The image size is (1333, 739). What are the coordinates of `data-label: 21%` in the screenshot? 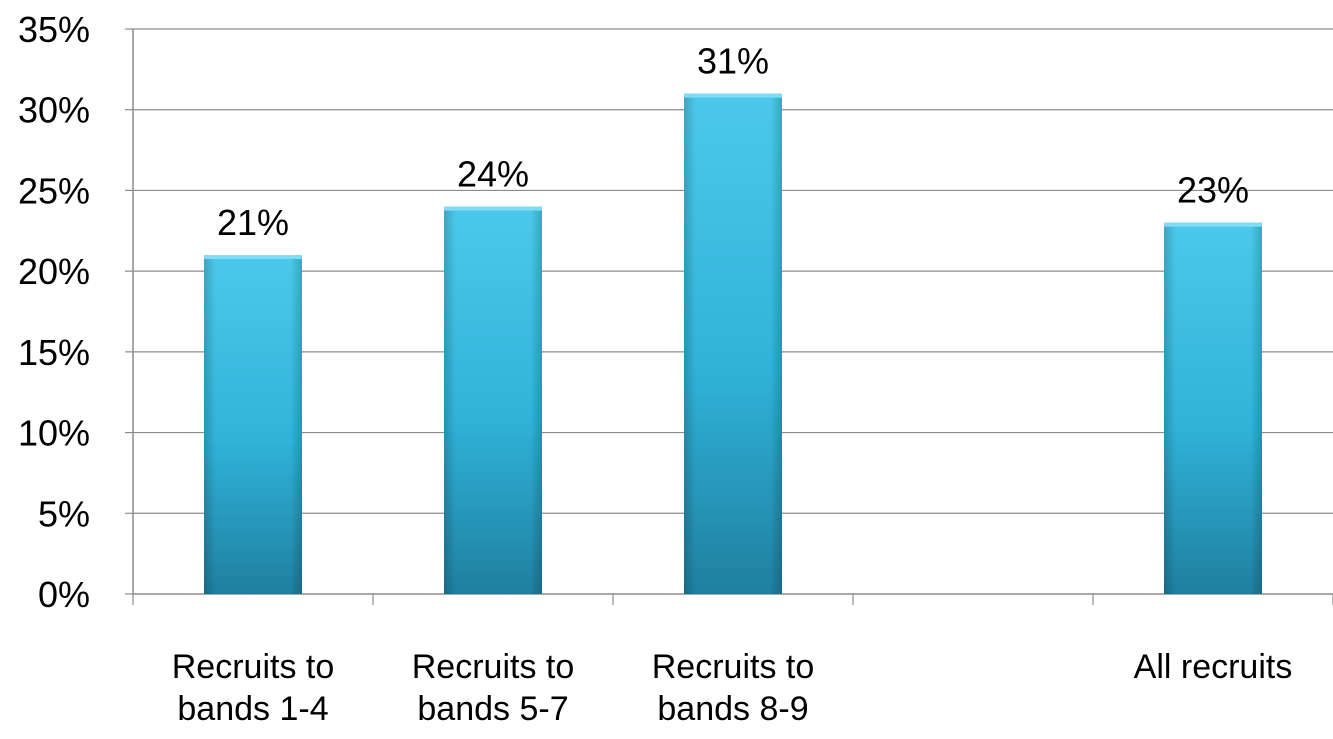 It's located at (253, 222).